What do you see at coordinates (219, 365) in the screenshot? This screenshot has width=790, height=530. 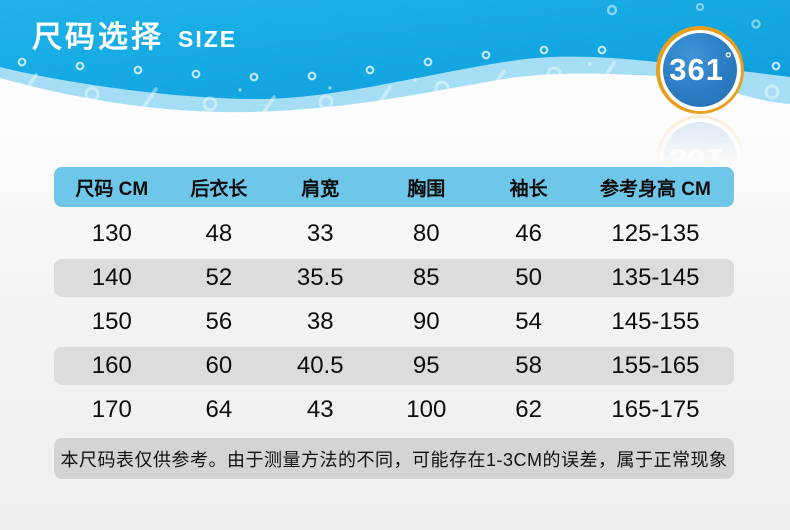 I see `table-cell: 60` at bounding box center [219, 365].